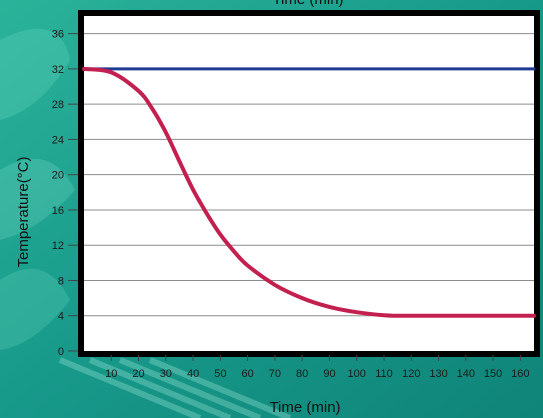 This screenshot has width=543, height=418. What do you see at coordinates (307, 4) in the screenshot?
I see `top-axis-title: Time (min)` at bounding box center [307, 4].